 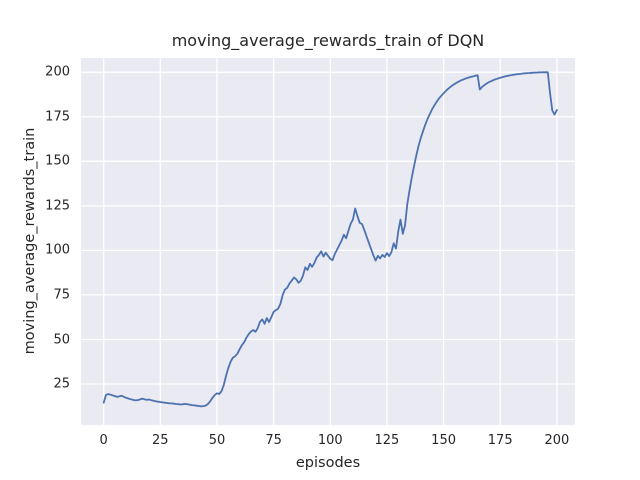 I want to click on y-tick-label: 25, so click(x=61, y=384).